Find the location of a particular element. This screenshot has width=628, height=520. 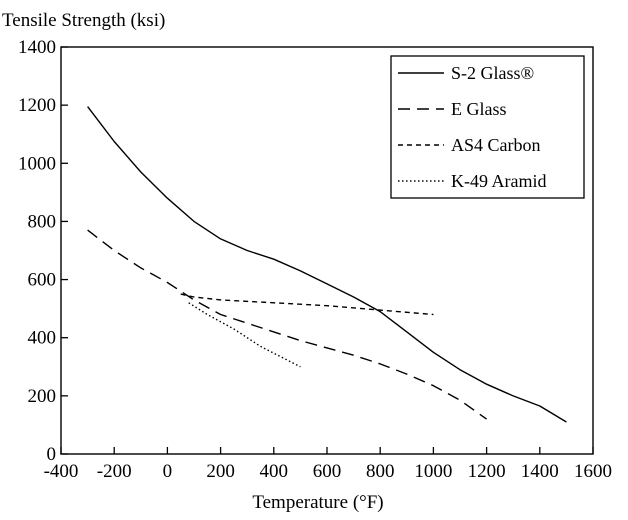

x-axis-ticks: -400 -200 0 200 400 600 800 1000 1200 1400 1600 is located at coordinates (328, 464).